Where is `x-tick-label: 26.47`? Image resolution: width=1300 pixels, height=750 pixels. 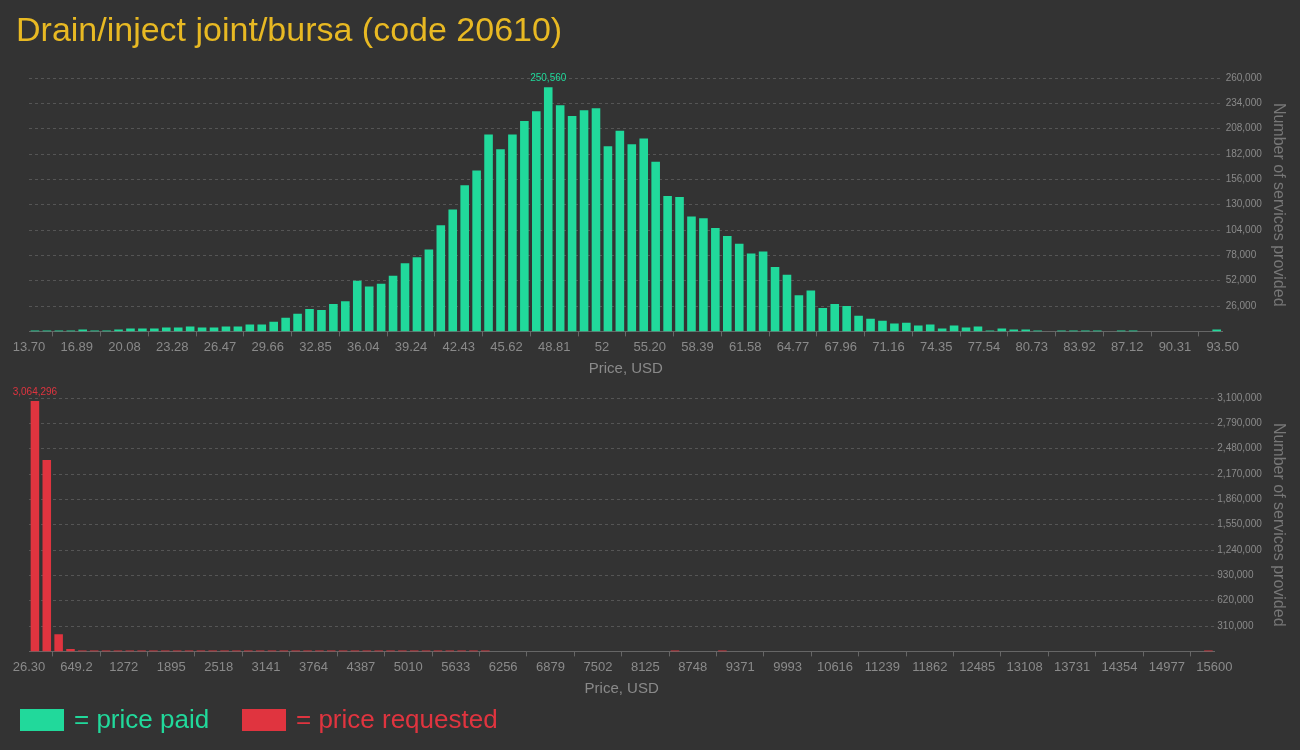 x-tick-label: 26.47 is located at coordinates (220, 346).